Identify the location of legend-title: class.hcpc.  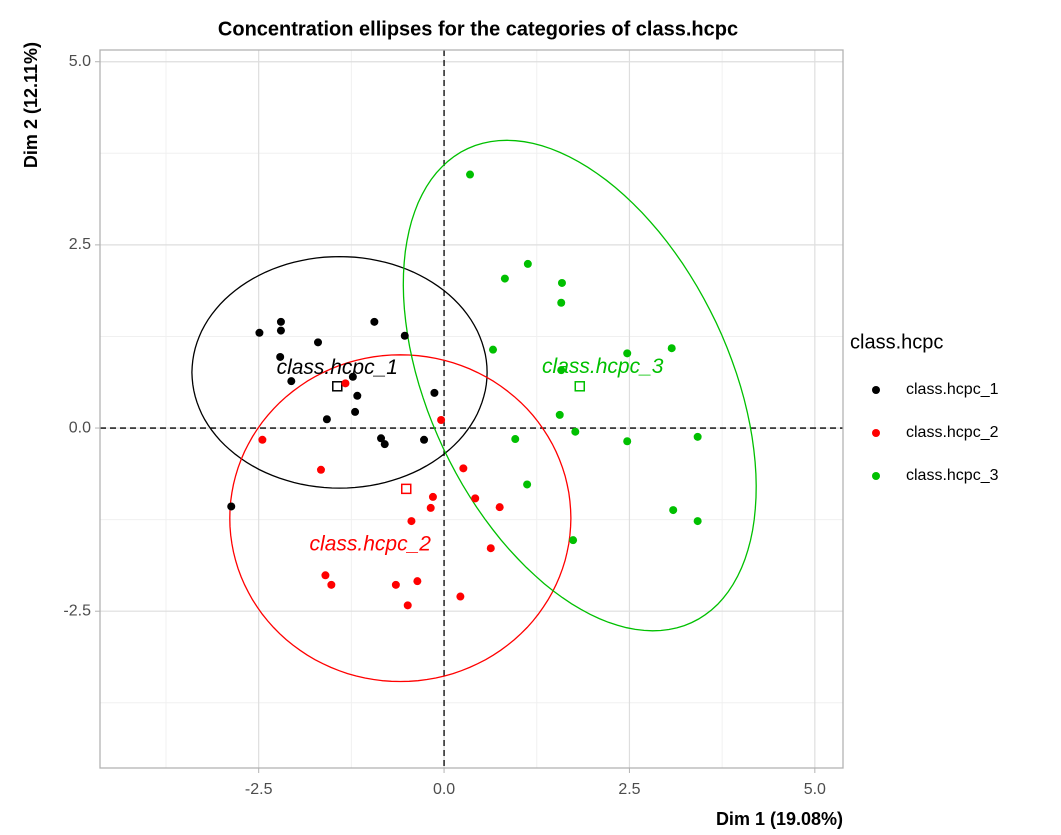
(896, 342).